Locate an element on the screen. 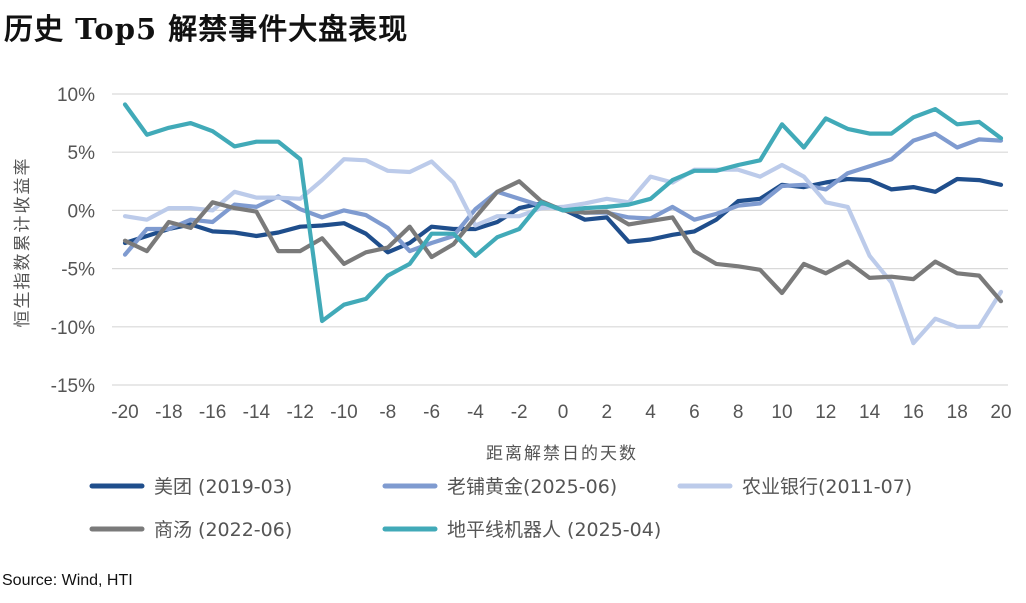 This screenshot has height=603, width=1026. x-tick-label: 10 is located at coordinates (781, 412).